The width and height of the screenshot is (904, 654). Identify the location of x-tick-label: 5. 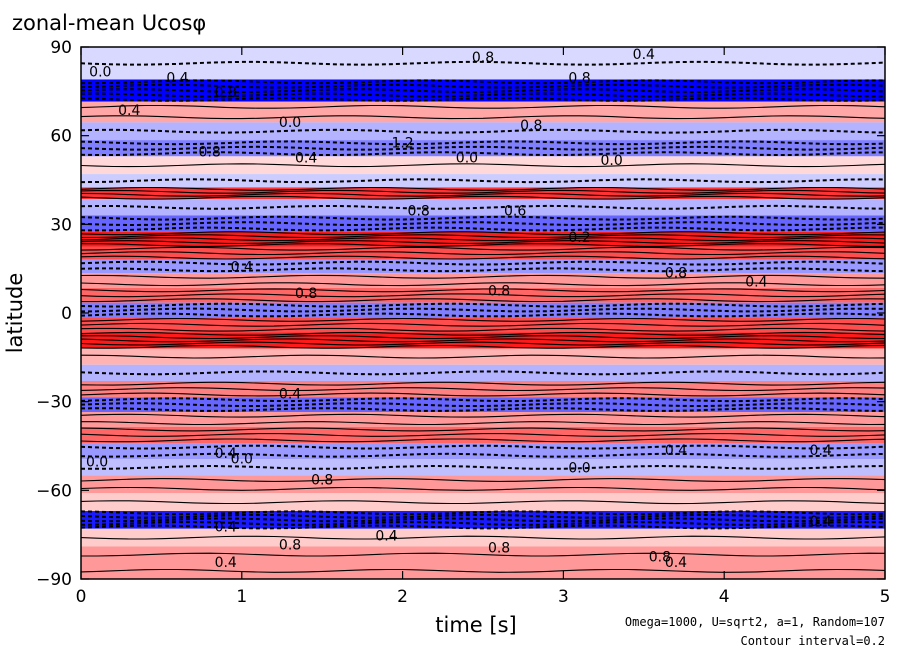
(885, 597).